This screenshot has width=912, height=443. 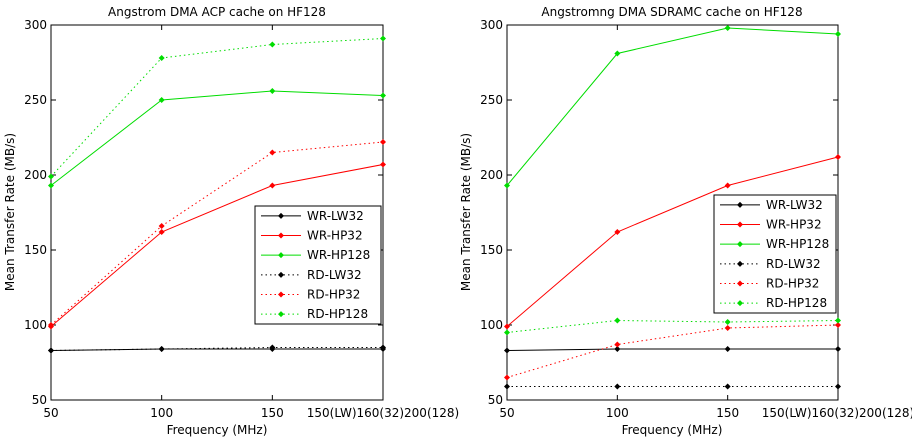 I want to click on right-x-tick-label: 150, so click(x=727, y=413).